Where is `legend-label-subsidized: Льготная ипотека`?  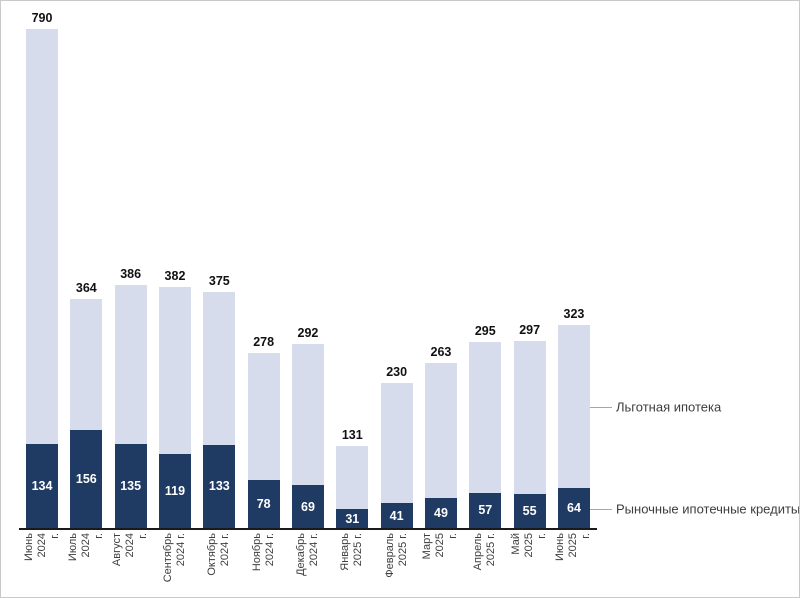 legend-label-subsidized: Льготная ипотека is located at coordinates (669, 406).